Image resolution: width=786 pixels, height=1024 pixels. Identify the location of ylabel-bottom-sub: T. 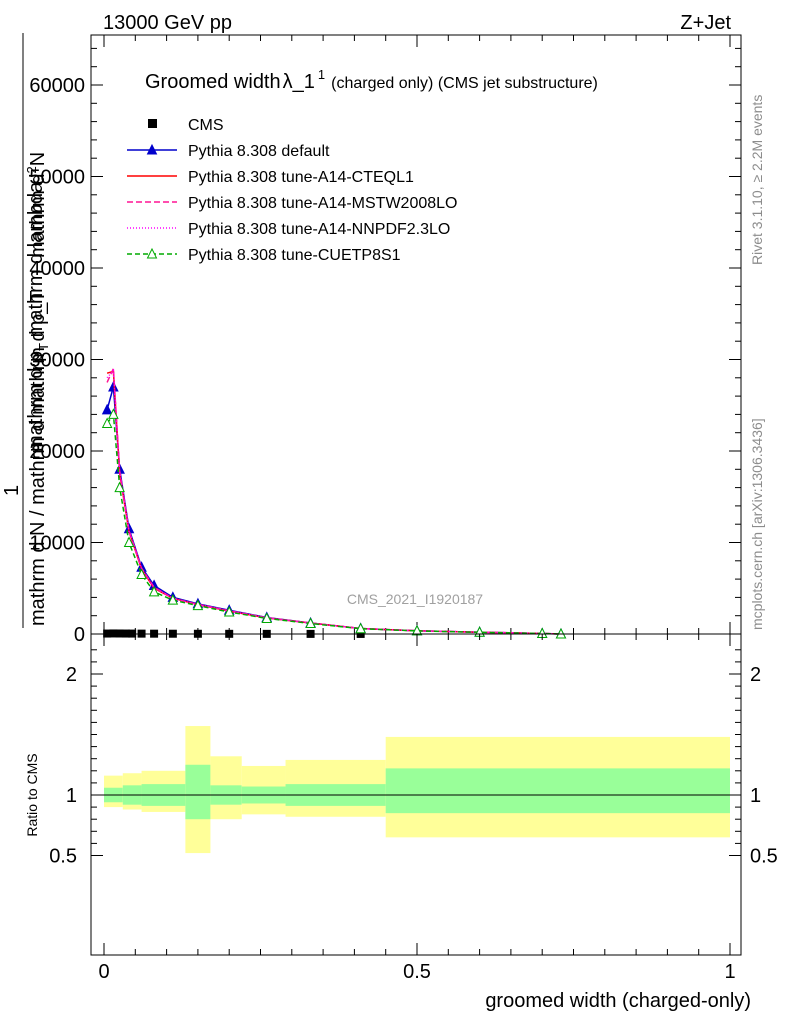
(43, 347).